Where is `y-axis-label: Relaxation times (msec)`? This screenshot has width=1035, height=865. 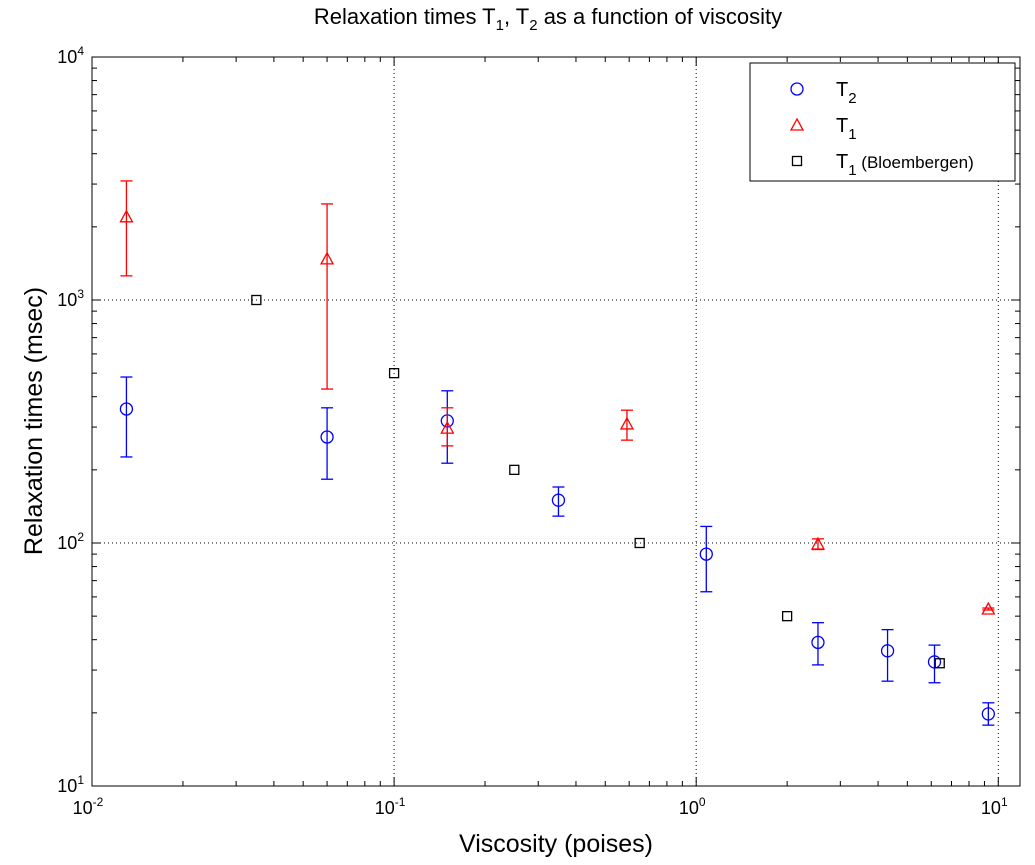
y-axis-label: Relaxation times (msec) is located at coordinates (34, 421).